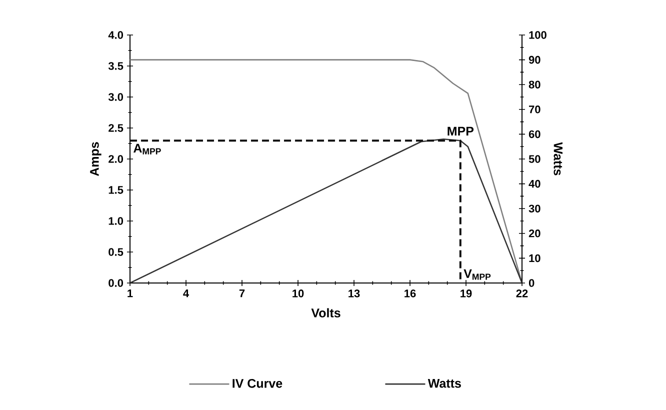 The image size is (666, 410). Describe the element at coordinates (466, 294) in the screenshot. I see `x-tick-label: 19` at that location.